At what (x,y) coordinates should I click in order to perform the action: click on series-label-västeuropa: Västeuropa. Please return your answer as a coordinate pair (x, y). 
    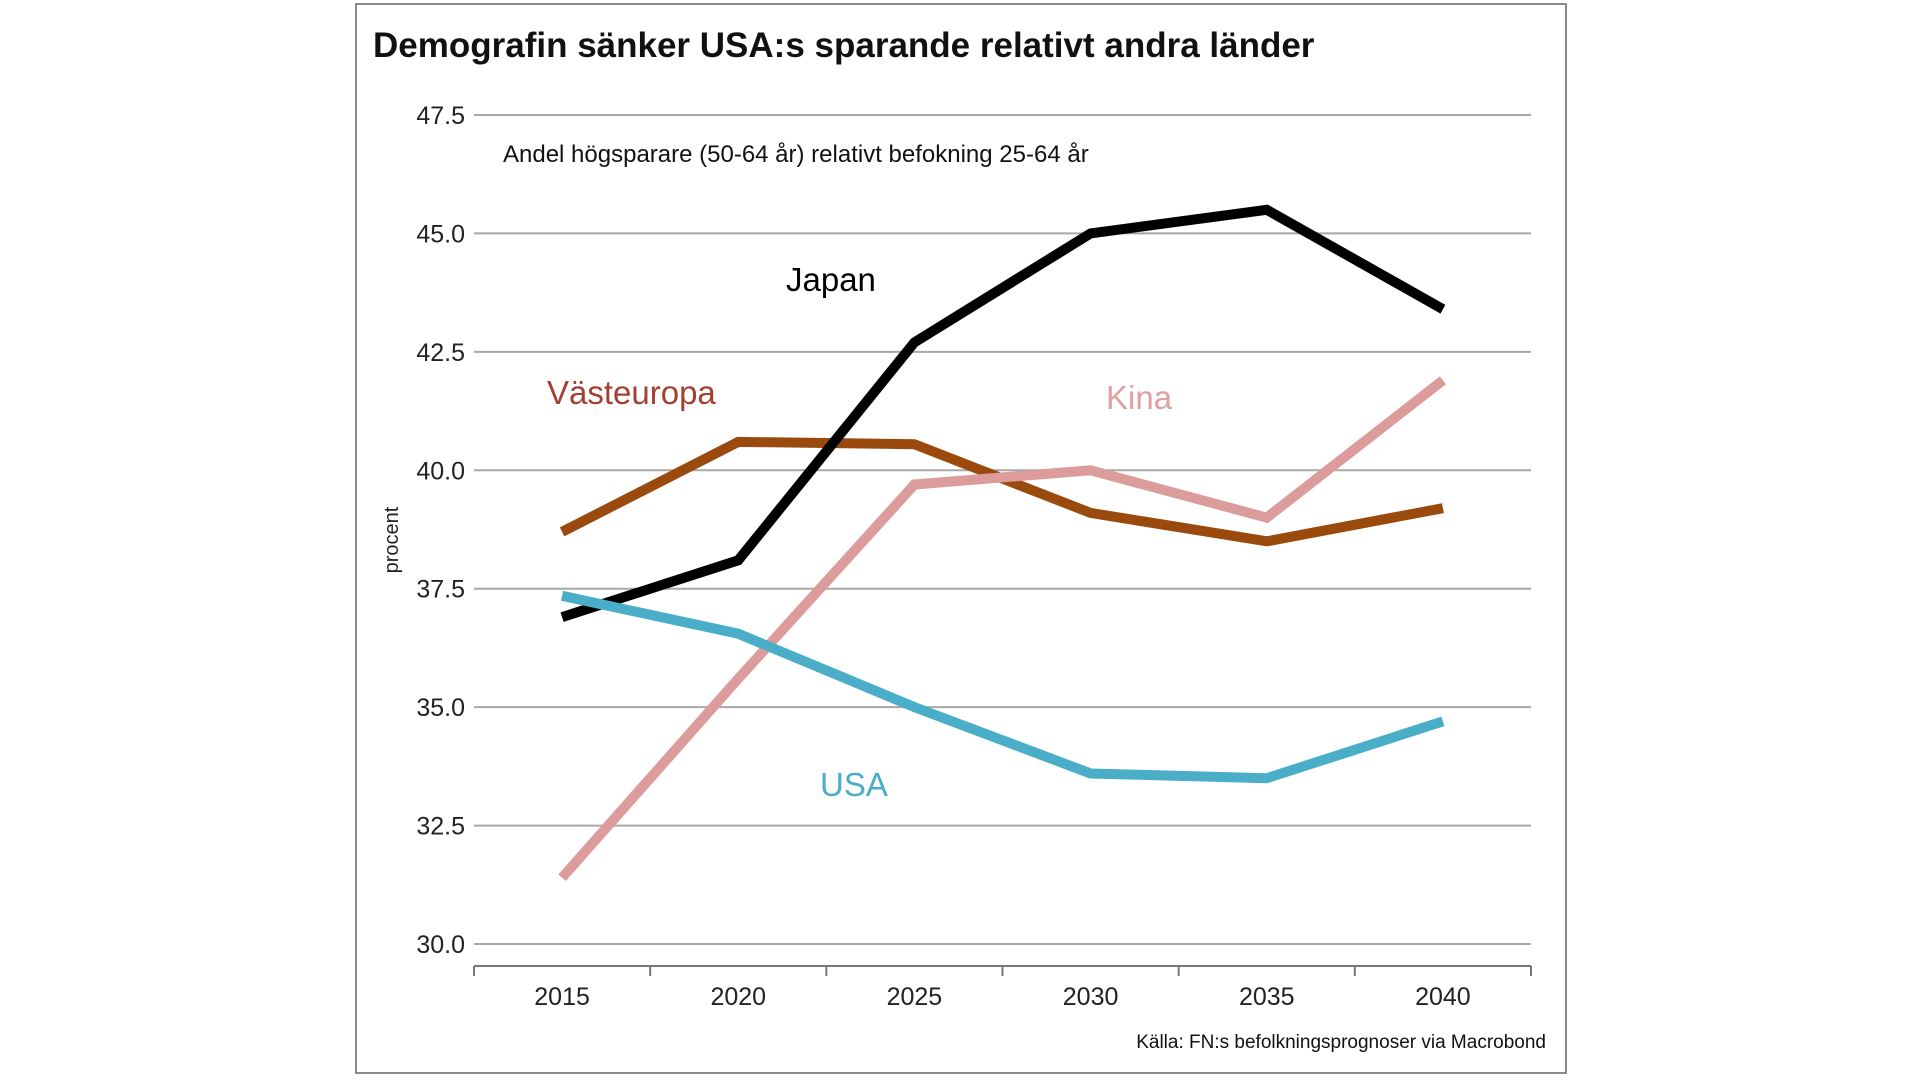
    Looking at the image, I should click on (631, 392).